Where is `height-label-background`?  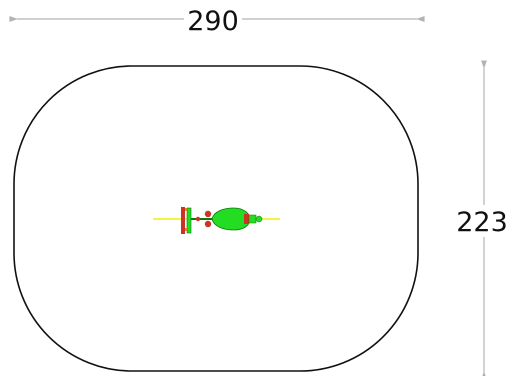
height-label-background is located at coordinates (482, 221).